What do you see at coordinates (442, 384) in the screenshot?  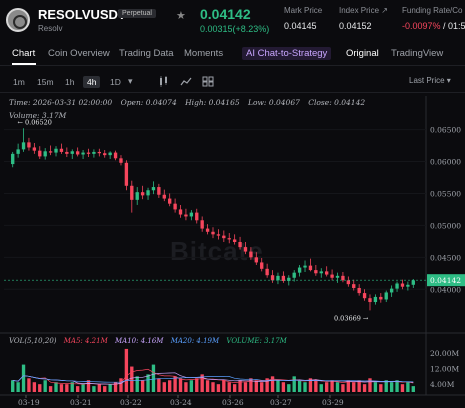 I see `volume-tick-label: 4.00M` at bounding box center [442, 384].